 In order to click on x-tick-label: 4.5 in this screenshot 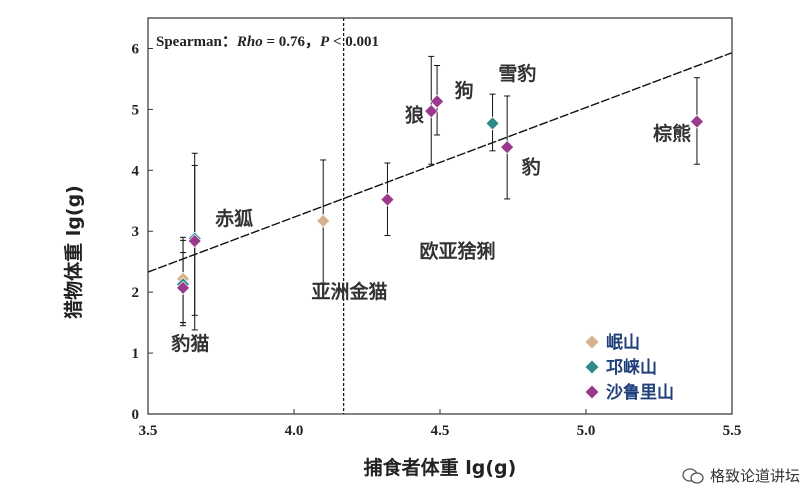, I will do `click(440, 431)`.